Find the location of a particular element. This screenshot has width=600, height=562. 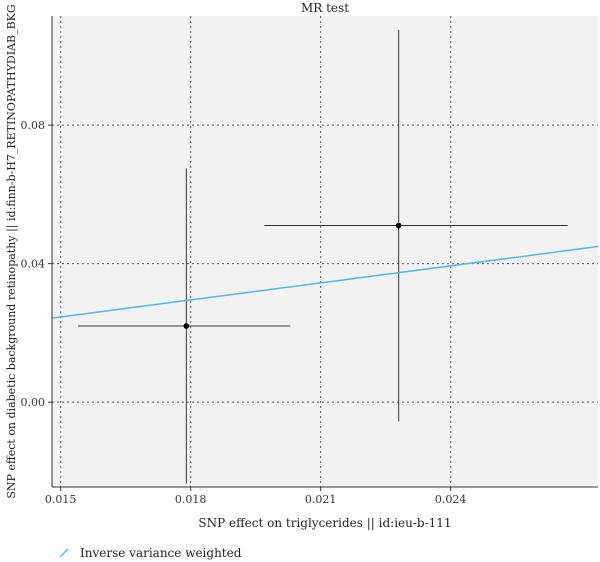

panel-title: MR test is located at coordinates (325, 8).